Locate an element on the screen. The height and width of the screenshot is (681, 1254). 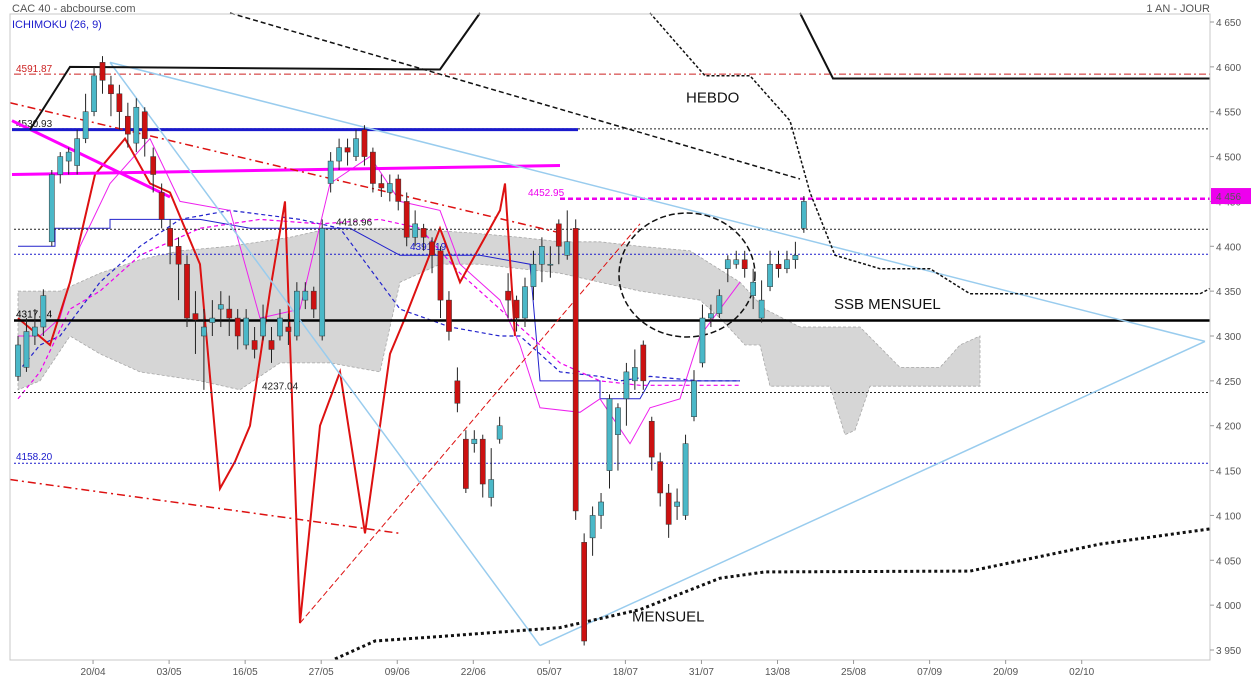
x-tick-label: 03/05 is located at coordinates (169, 672).